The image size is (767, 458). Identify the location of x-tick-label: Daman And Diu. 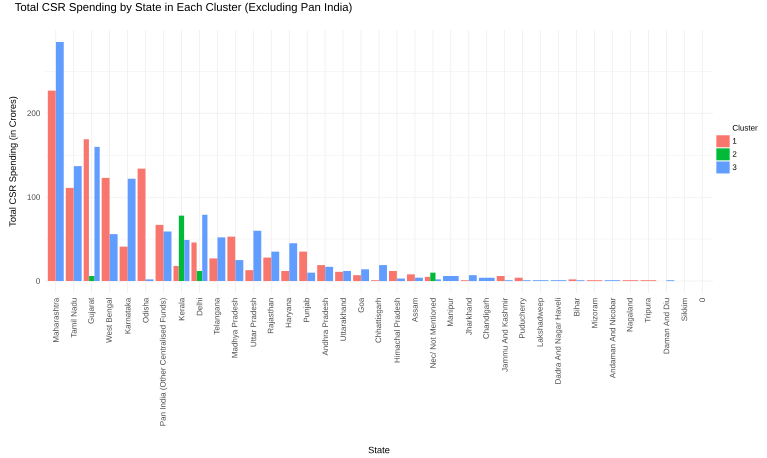
(666, 326).